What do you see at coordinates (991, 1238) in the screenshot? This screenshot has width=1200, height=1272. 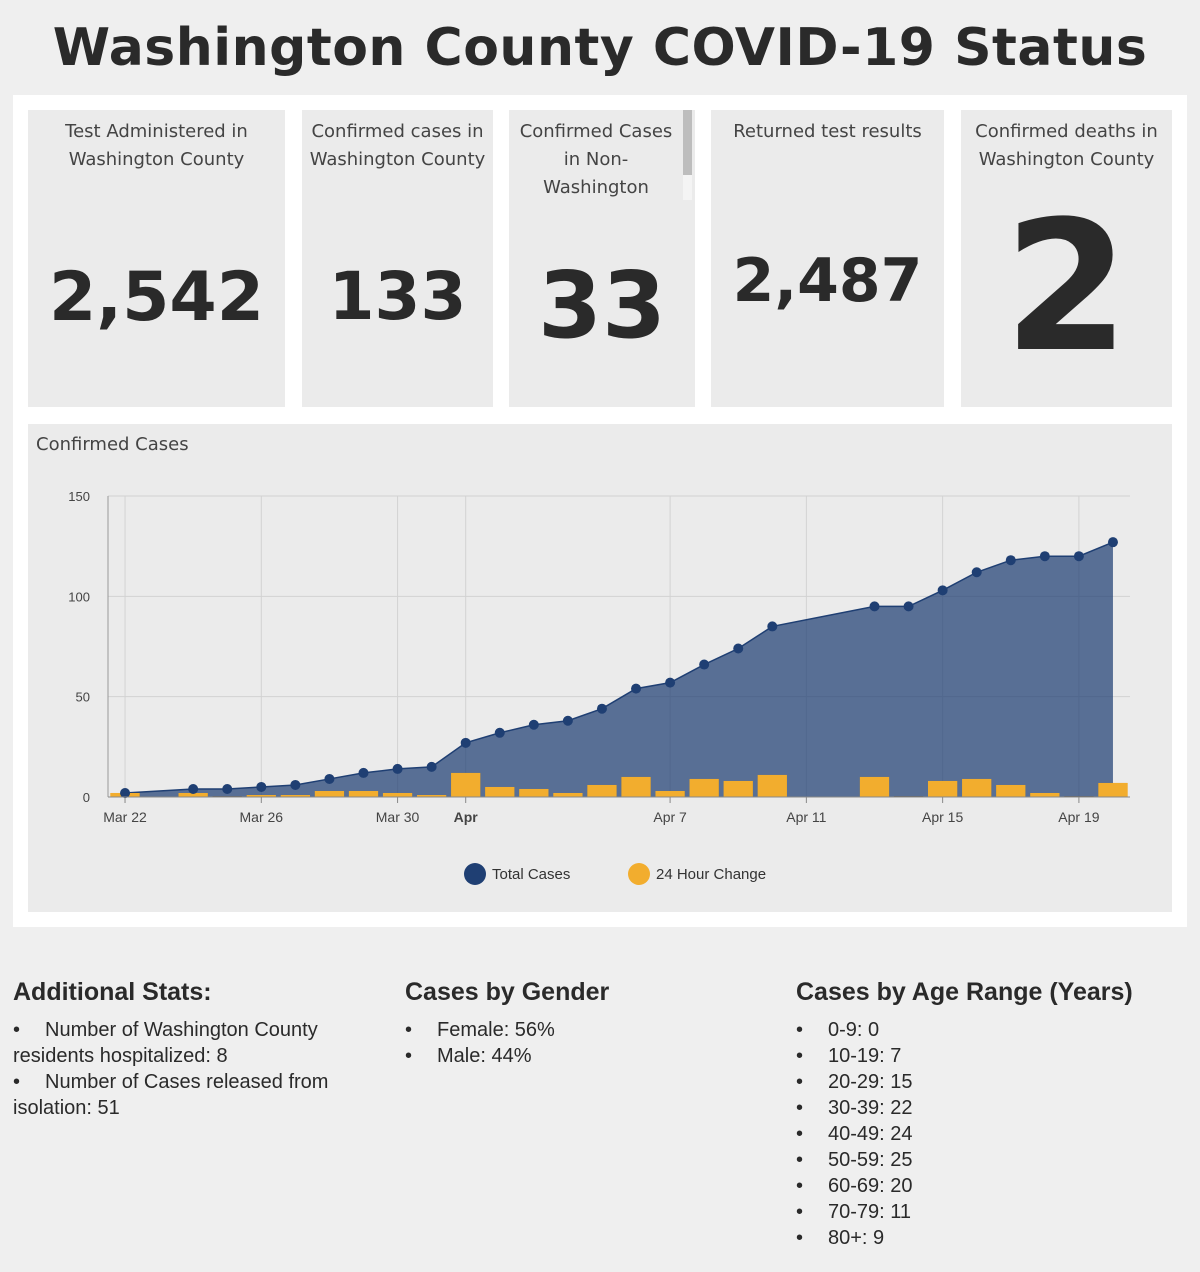 I see `list-item: • 80+: 9` at bounding box center [991, 1238].